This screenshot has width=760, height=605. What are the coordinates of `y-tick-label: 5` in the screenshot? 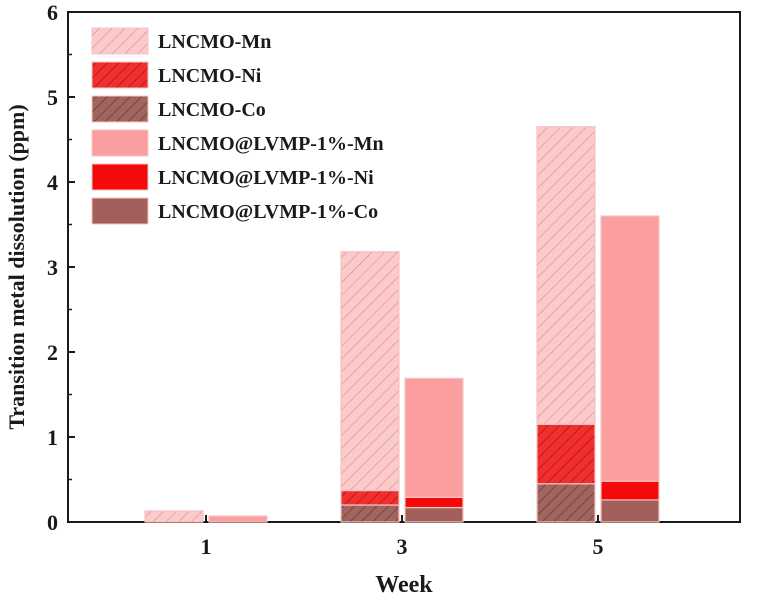 It's located at (52, 97).